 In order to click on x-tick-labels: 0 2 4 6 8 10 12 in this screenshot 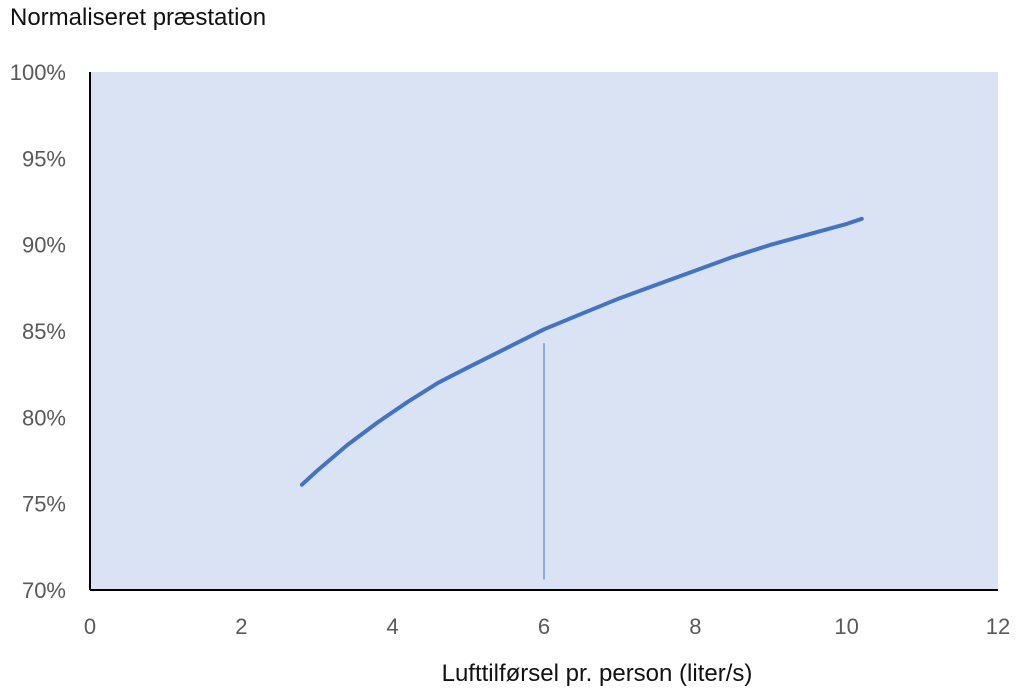, I will do `click(547, 626)`.